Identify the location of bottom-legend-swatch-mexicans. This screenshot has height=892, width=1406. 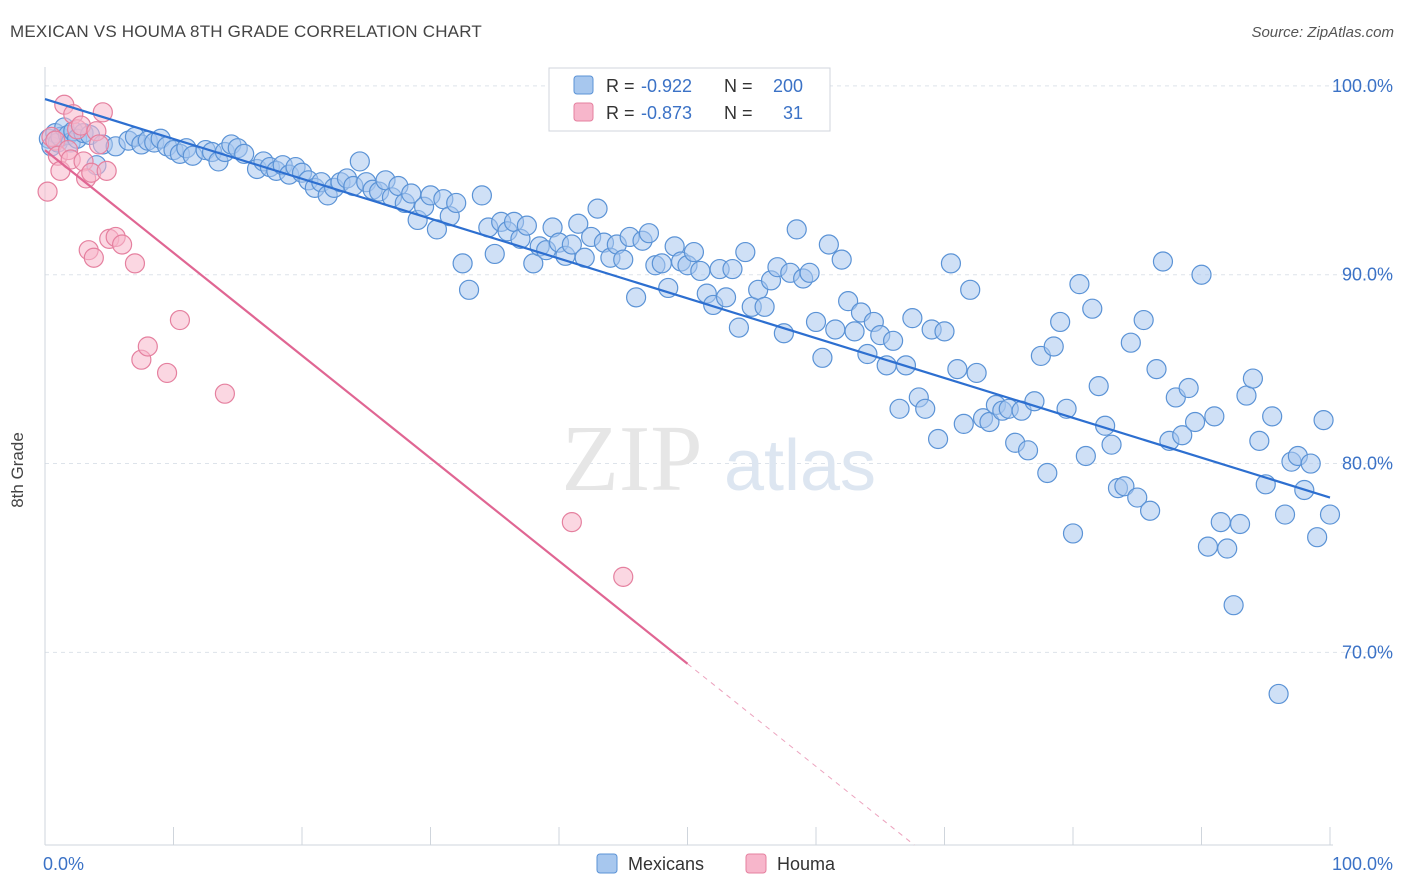
(607, 863).